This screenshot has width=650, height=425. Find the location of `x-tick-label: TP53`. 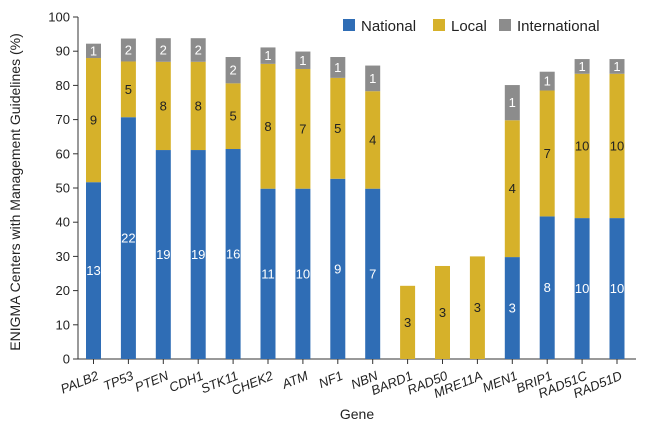

x-tick-label: TP53 is located at coordinates (118, 381).